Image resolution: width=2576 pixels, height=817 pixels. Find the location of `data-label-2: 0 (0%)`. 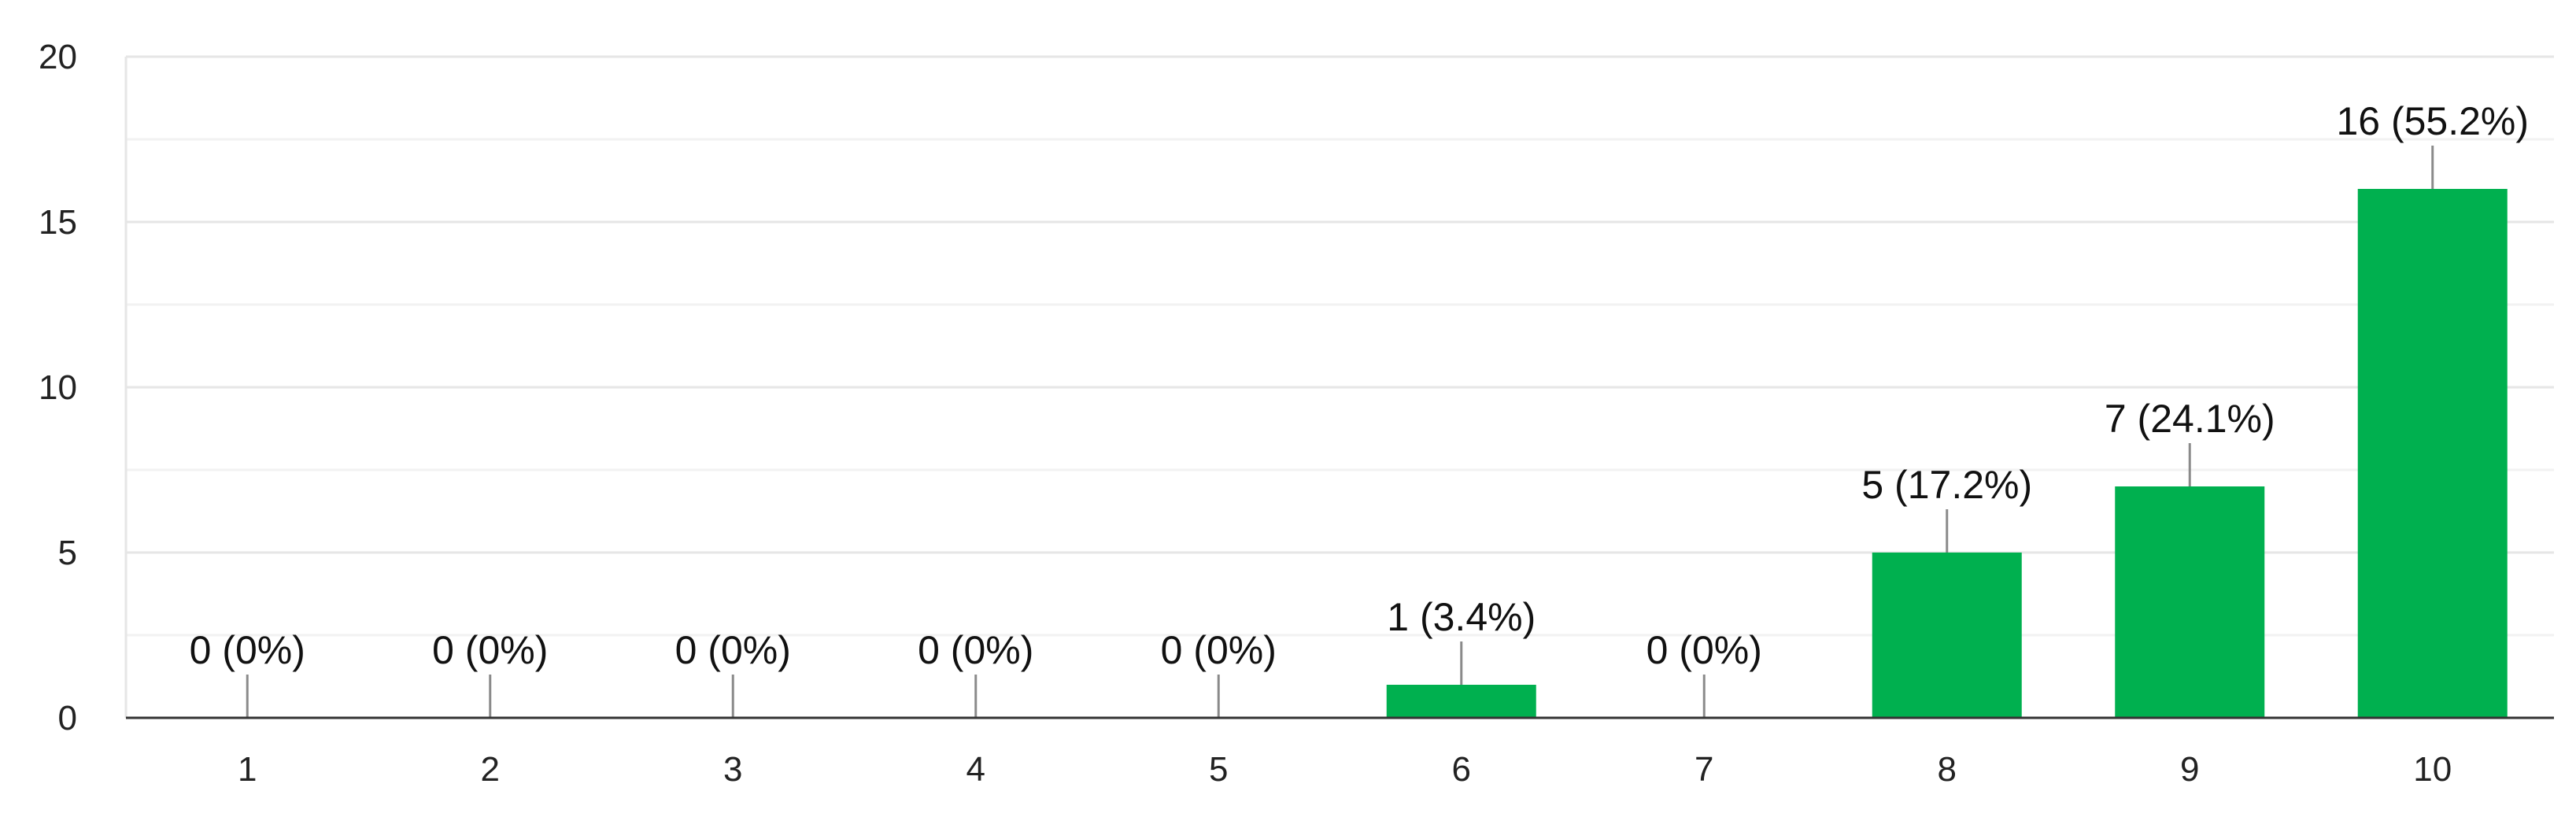

data-label-2: 0 (0%) is located at coordinates (490, 650).